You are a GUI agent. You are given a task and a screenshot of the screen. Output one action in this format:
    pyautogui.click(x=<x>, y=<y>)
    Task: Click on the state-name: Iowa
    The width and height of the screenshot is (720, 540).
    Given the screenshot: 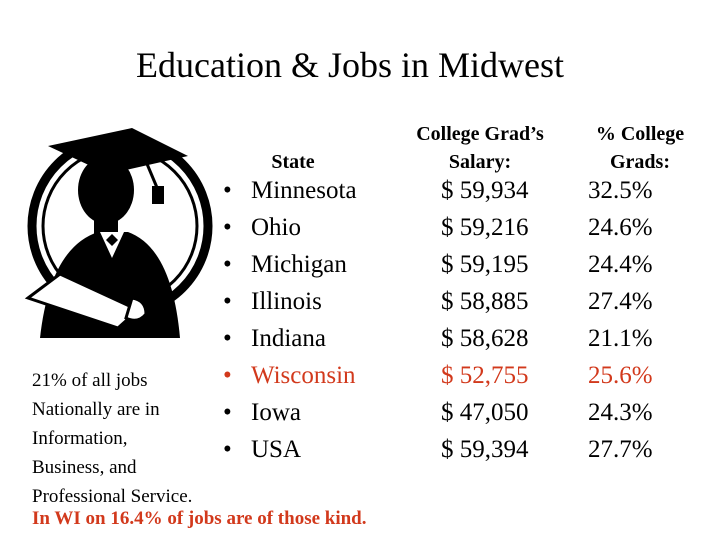 What is the action you would take?
    pyautogui.click(x=276, y=412)
    